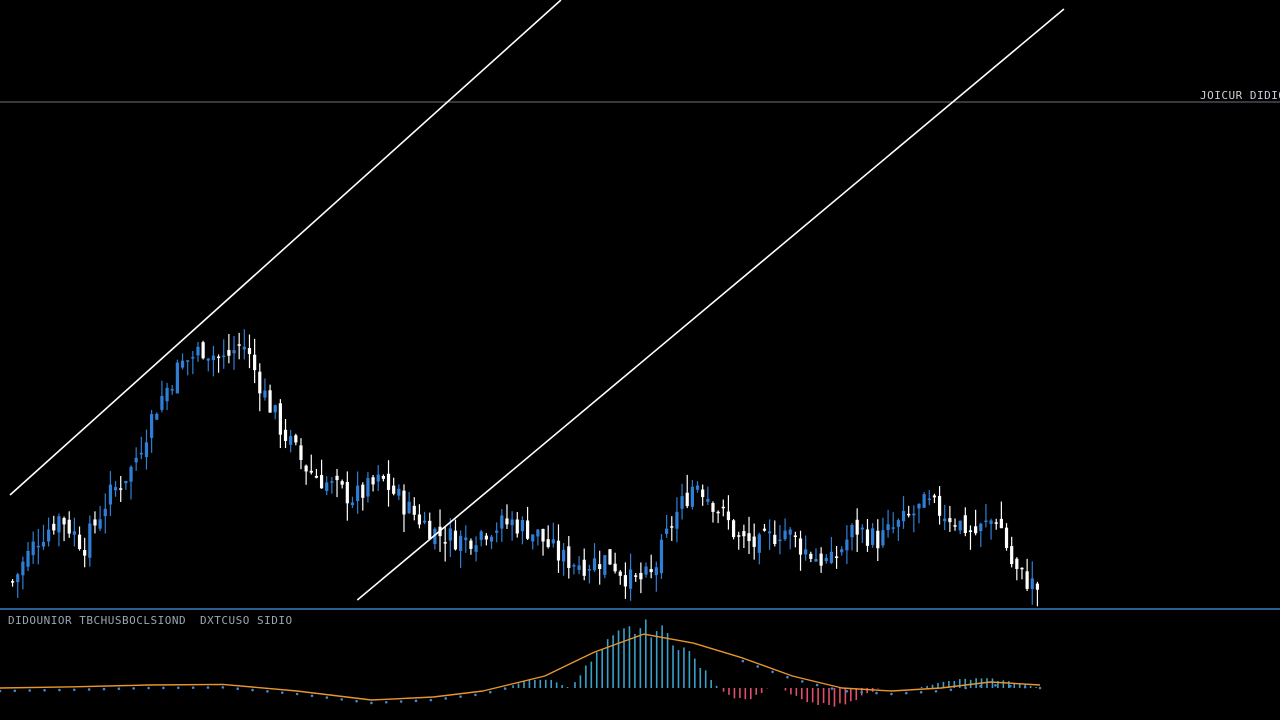 This screenshot has width=1280, height=720. I want to click on indicator-pane, so click(521, 663).